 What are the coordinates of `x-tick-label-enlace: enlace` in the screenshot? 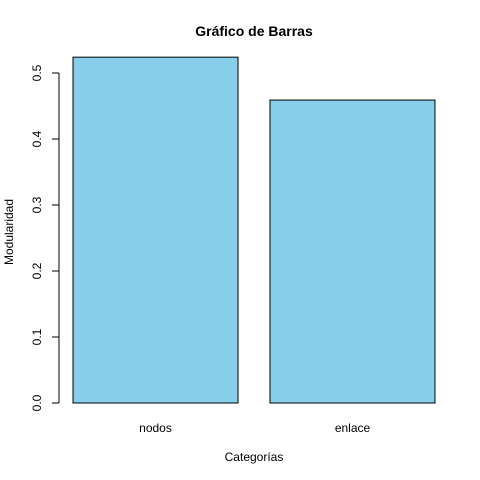 It's located at (353, 428).